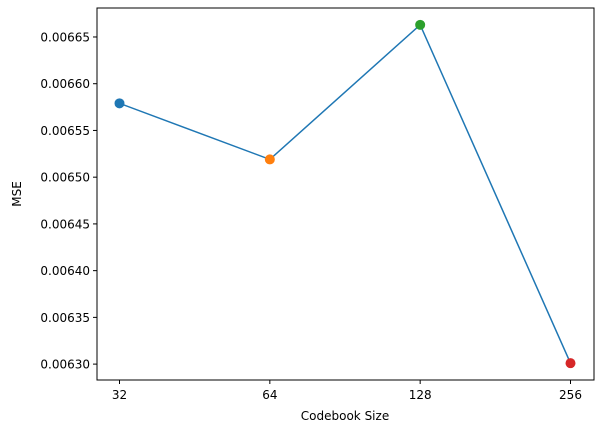 The height and width of the screenshot is (432, 602). I want to click on x-tick-label: 64, so click(269, 395).